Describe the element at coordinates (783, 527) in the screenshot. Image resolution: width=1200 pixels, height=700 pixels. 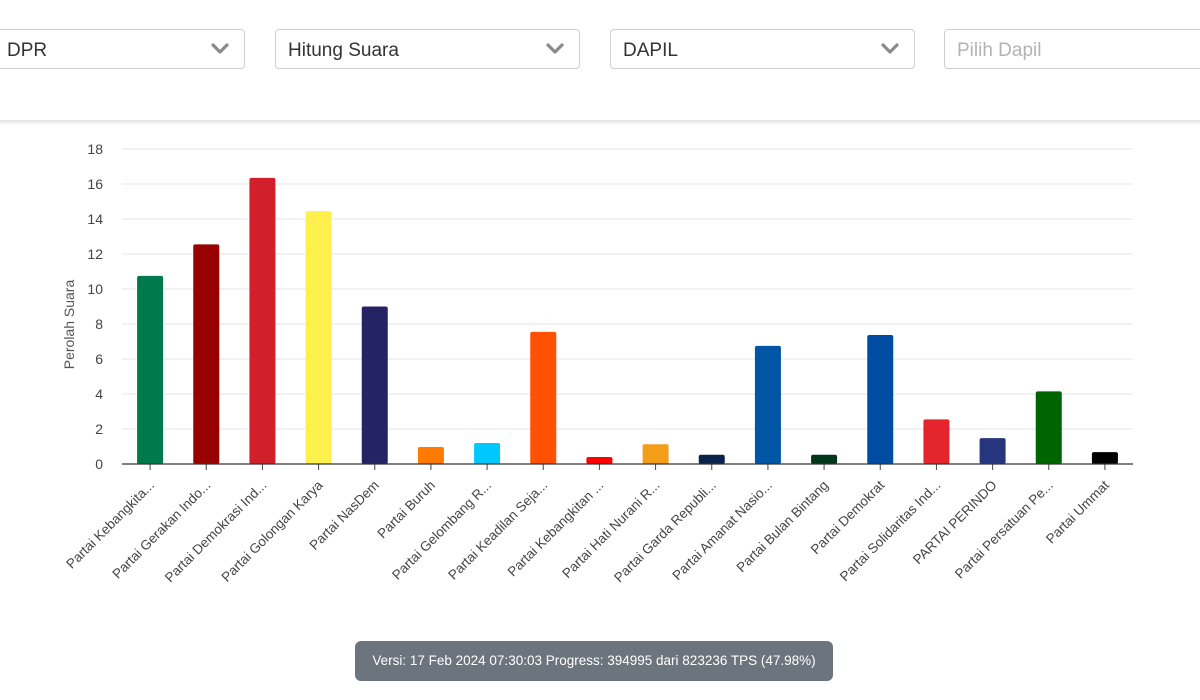
I see `x-tick-label: Partai Bulan Bintang` at that location.